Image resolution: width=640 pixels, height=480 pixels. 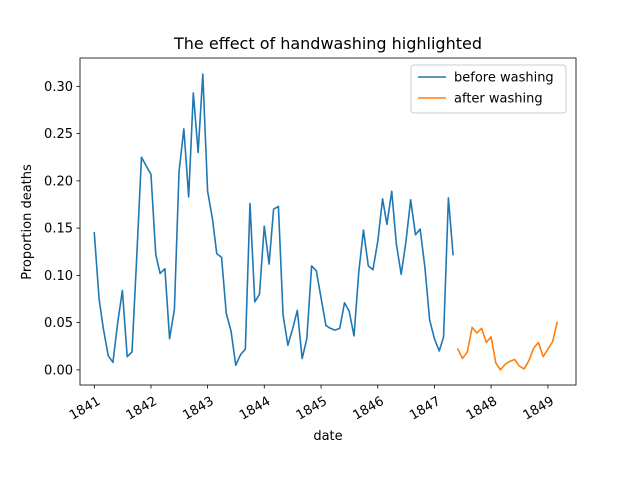 I want to click on legend: before washing after washing, so click(x=488, y=89).